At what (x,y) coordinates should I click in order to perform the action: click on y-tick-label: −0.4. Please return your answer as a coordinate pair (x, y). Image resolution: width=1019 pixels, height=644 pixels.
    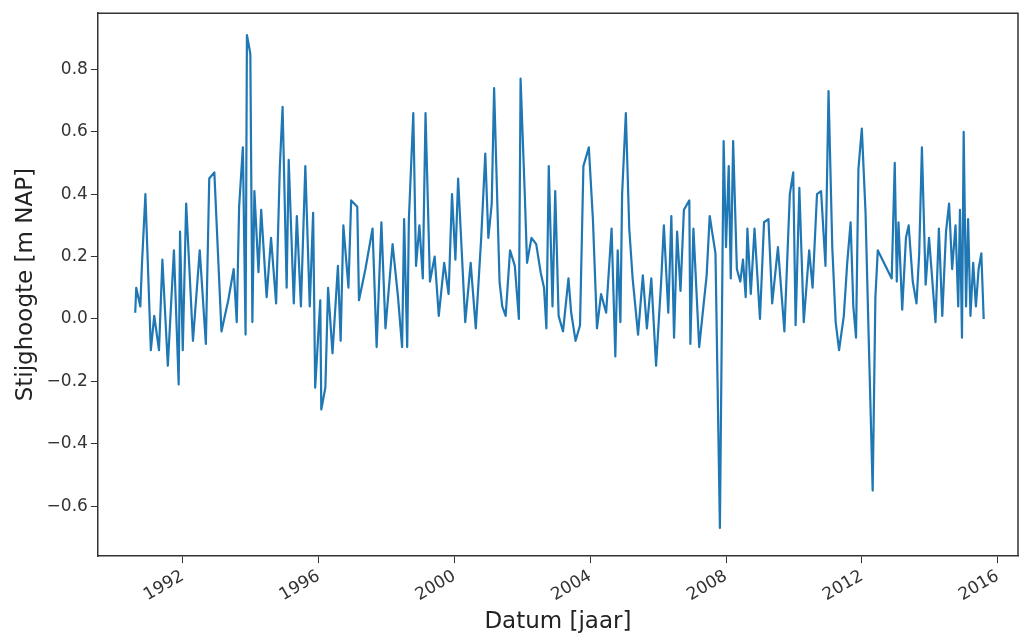
    Looking at the image, I should click on (67, 442).